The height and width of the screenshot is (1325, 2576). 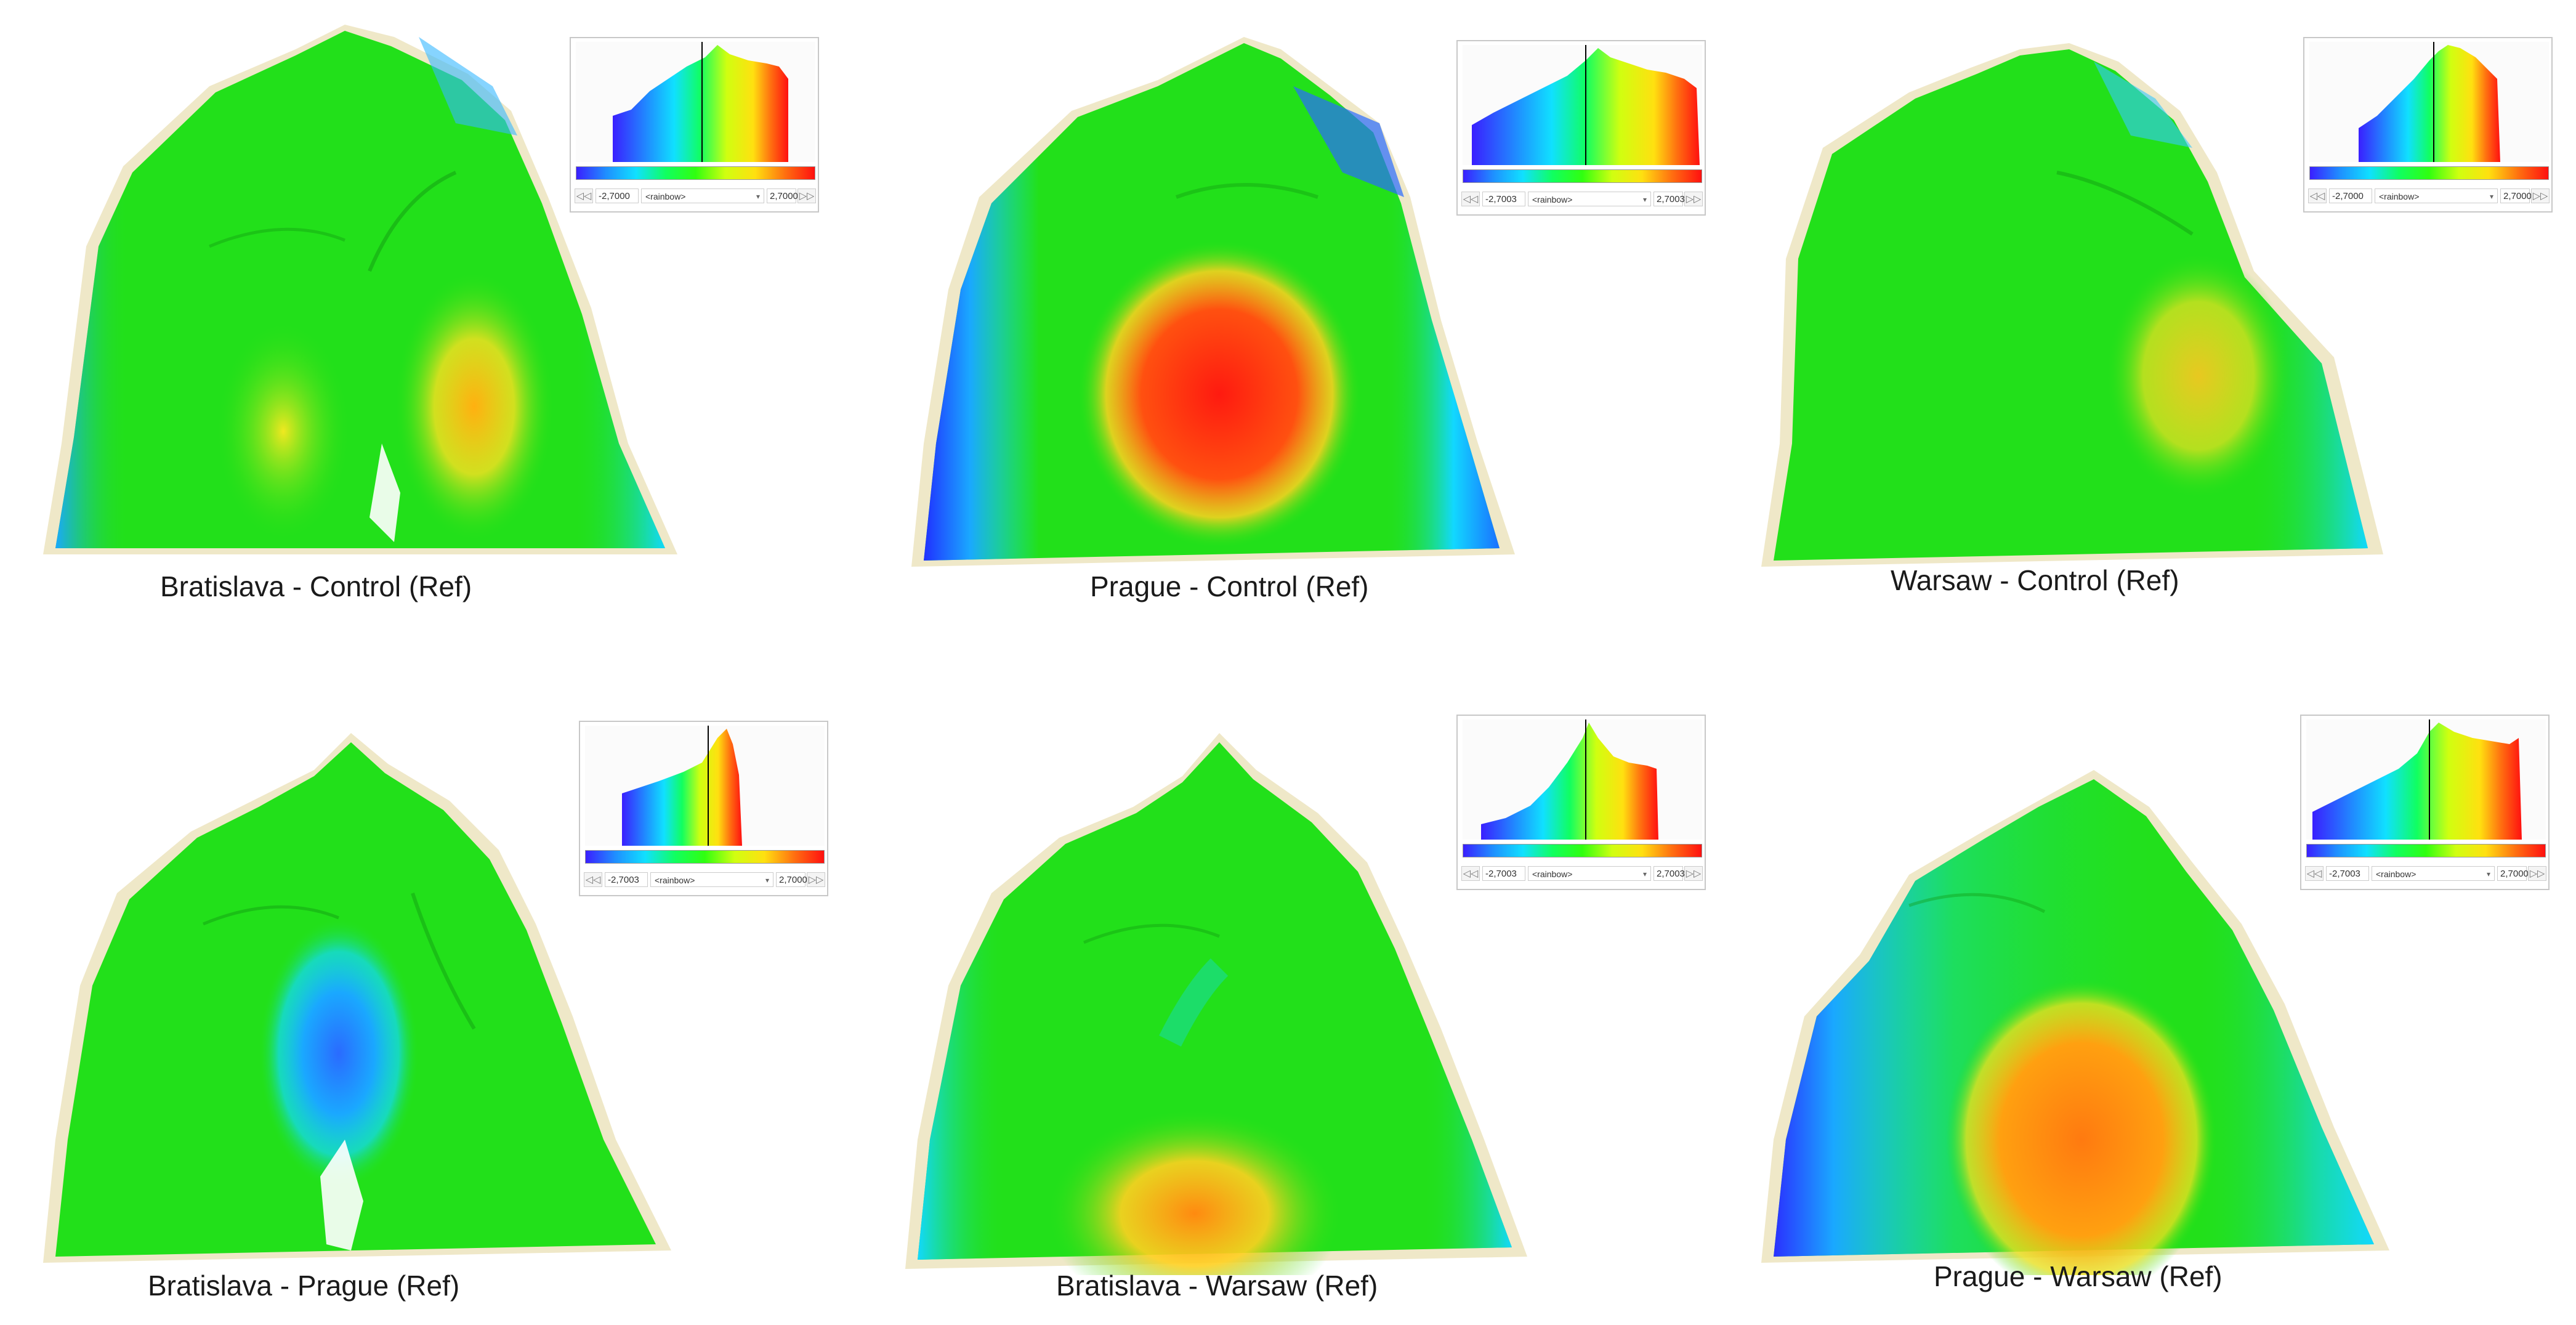 I want to click on panel-caption: Bratislava - Warsaw (Ref), so click(x=1217, y=1286).